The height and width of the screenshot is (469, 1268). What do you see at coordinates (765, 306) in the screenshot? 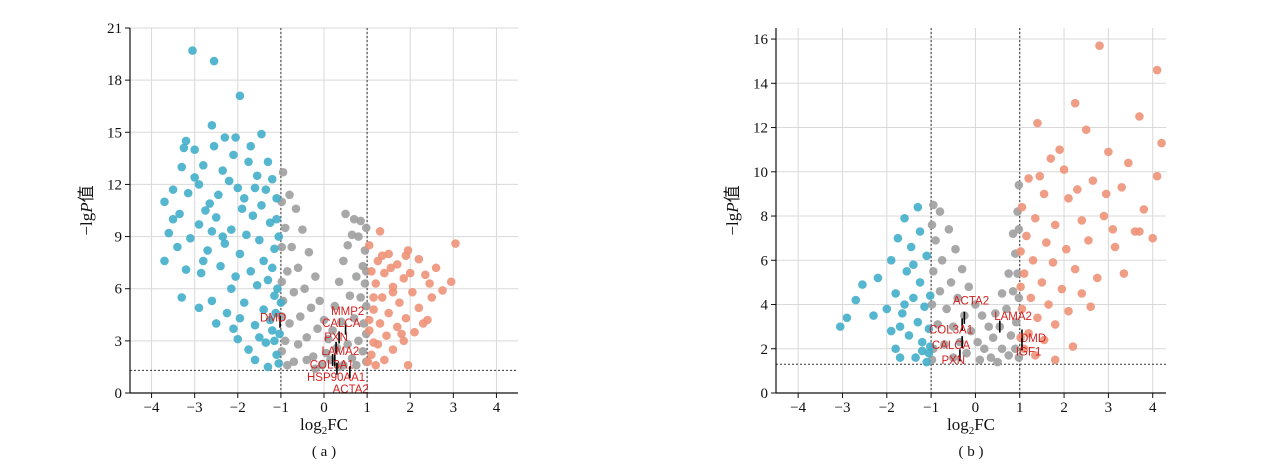
I see `y-tick-label: 4` at bounding box center [765, 306].